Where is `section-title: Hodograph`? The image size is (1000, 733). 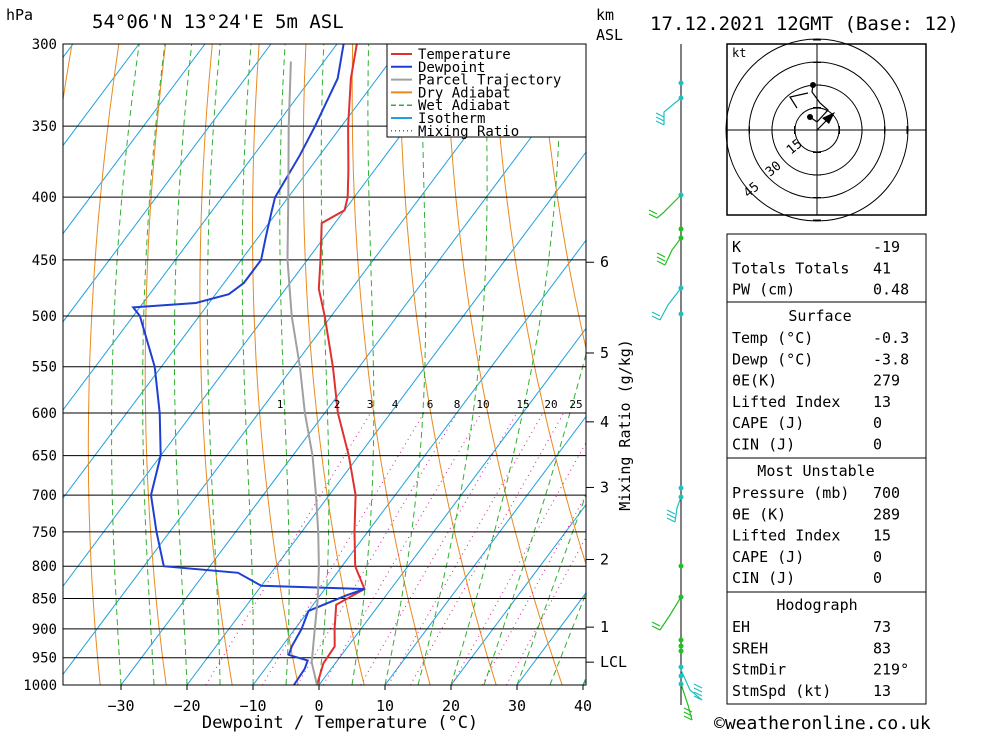 section-title: Hodograph is located at coordinates (816, 605).